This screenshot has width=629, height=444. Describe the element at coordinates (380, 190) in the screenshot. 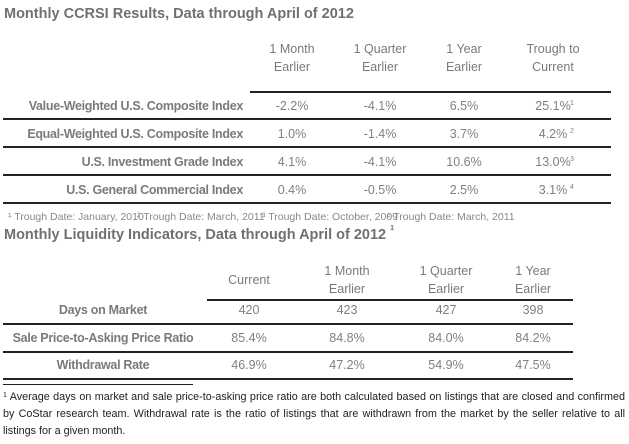

I see `table-cell: -0.5%` at that location.